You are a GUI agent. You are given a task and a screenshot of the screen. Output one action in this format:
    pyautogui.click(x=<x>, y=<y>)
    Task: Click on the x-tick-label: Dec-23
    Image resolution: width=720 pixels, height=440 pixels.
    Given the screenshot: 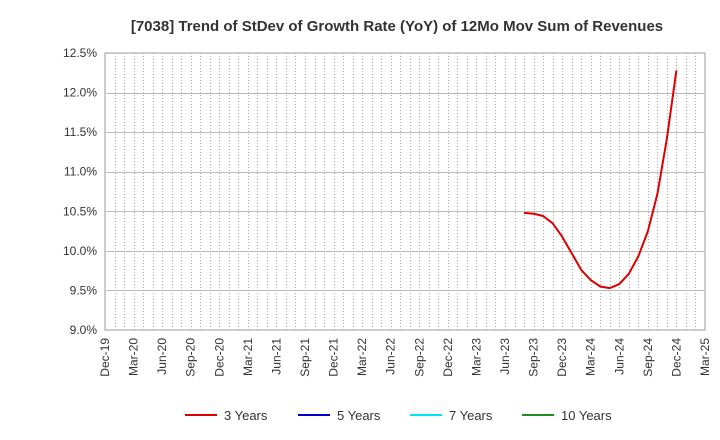 What is the action you would take?
    pyautogui.click(x=562, y=357)
    